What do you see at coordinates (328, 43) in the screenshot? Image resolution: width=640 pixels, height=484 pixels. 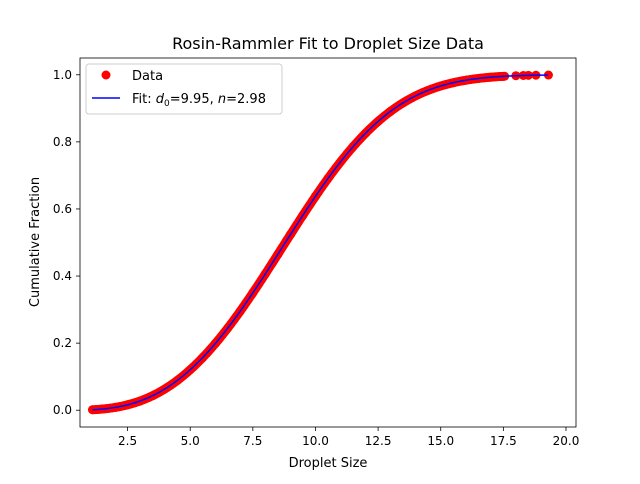 I see `chart-title: Rosin-Rammler Fit to Droplet Size Data` at bounding box center [328, 43].